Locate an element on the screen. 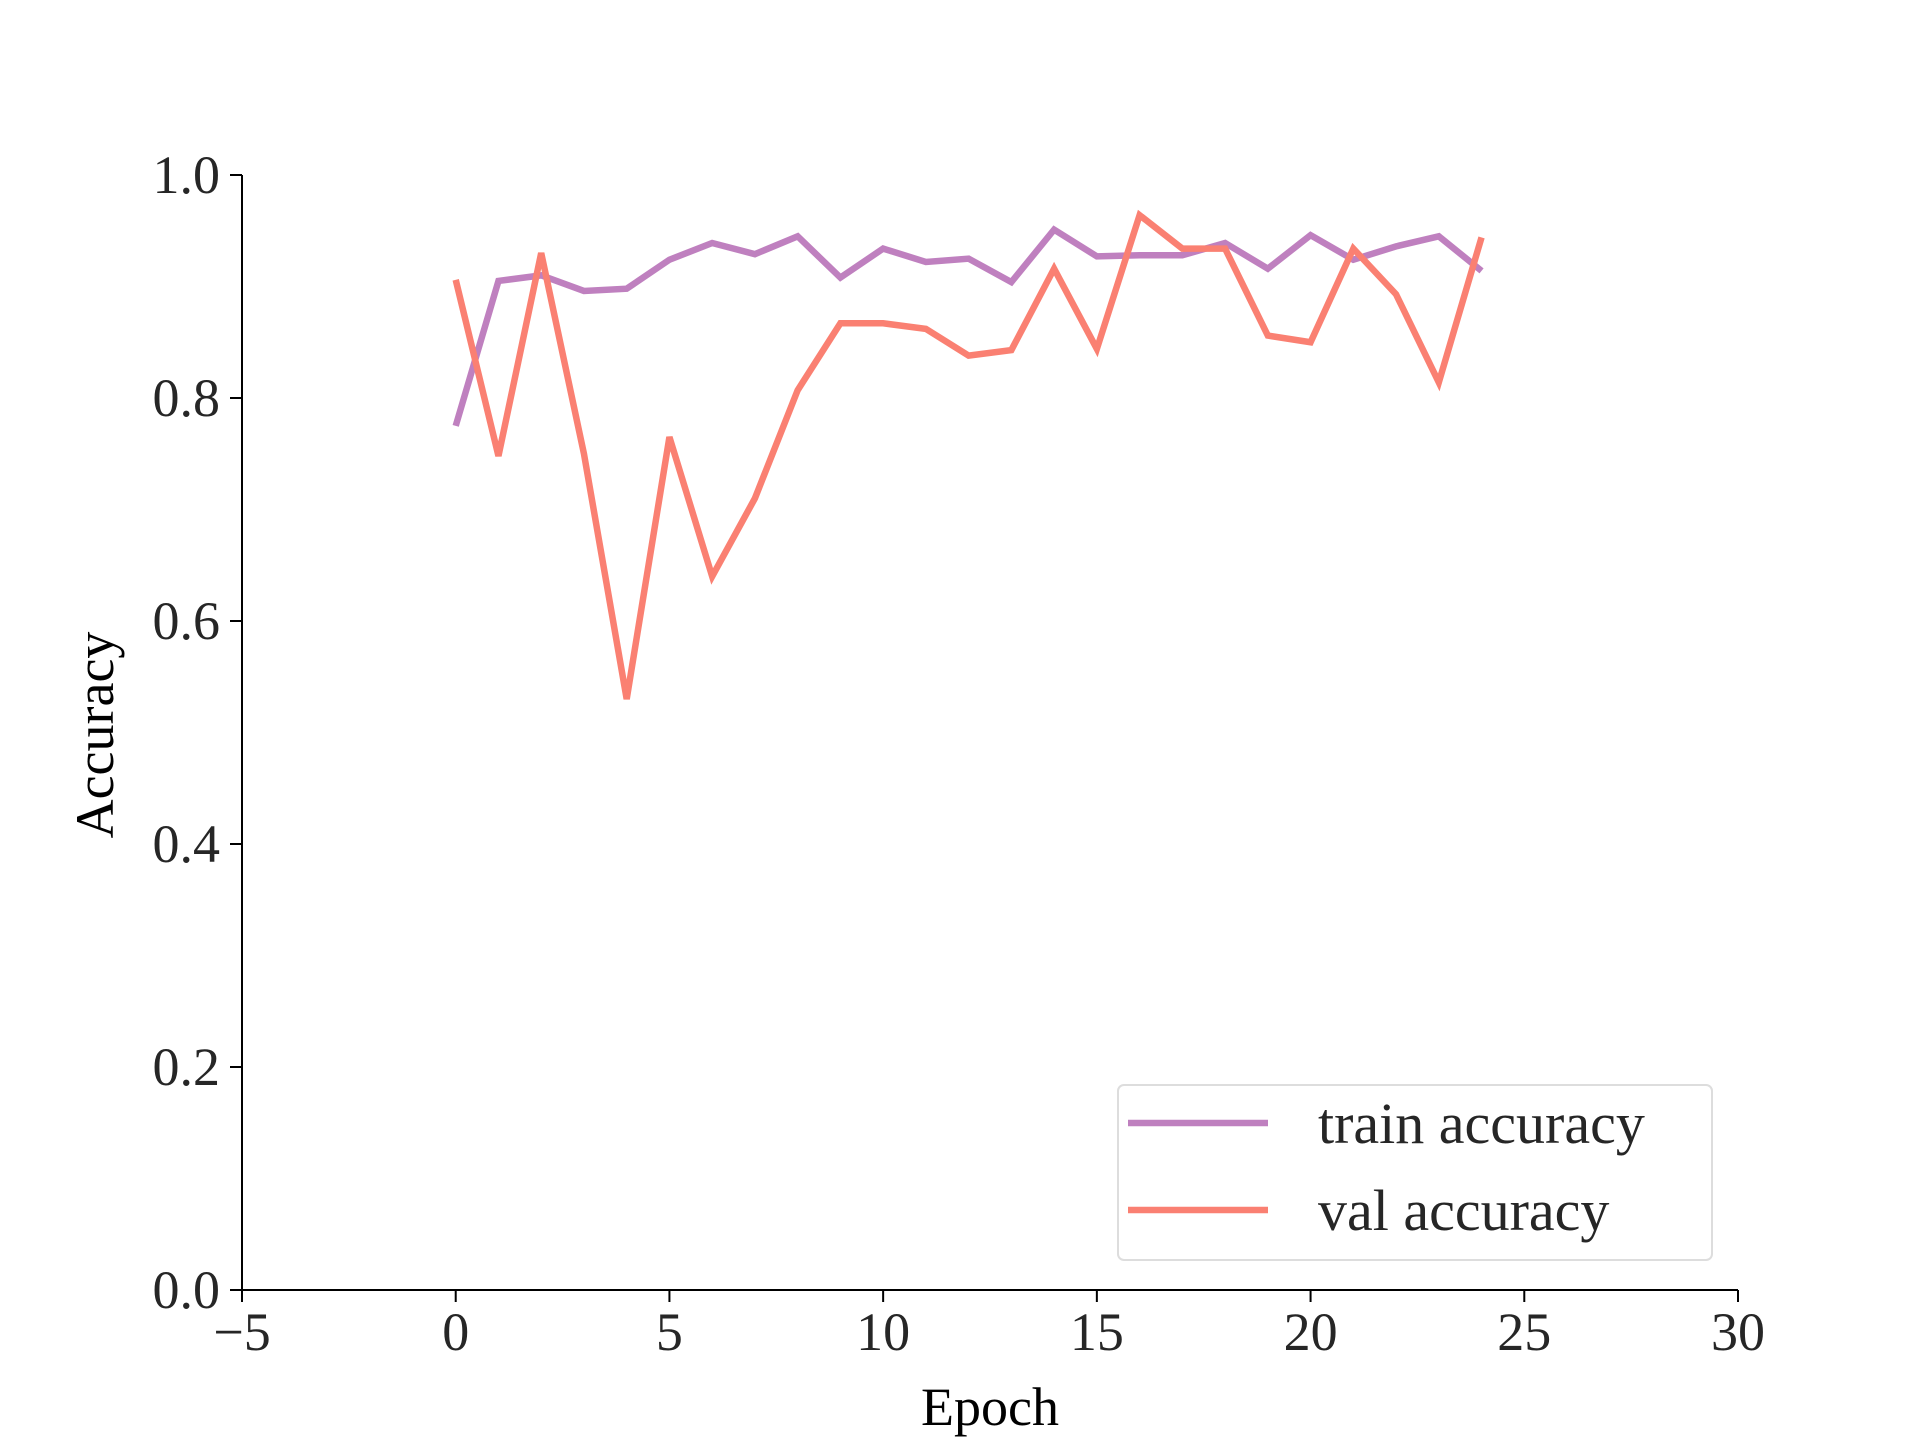 This screenshot has width=1920, height=1440. legend-label-val-accuracy: val accuracy is located at coordinates (1463, 1210).